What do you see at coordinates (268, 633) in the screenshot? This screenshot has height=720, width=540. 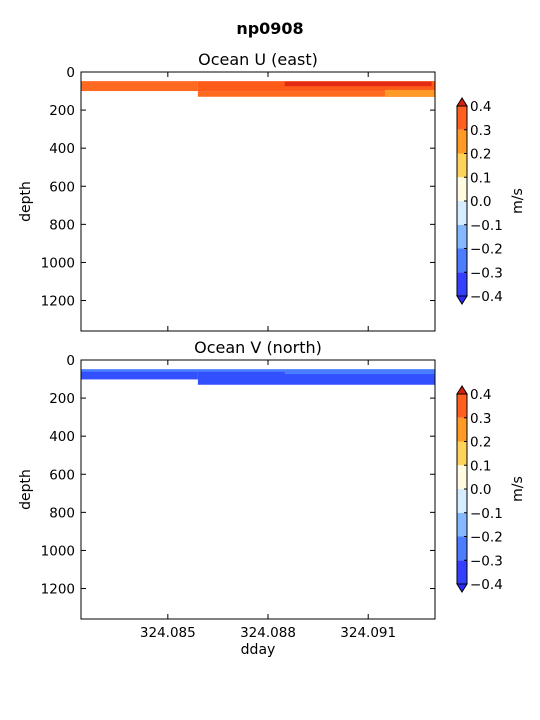 I see `x-tick-label: 324.088` at bounding box center [268, 633].